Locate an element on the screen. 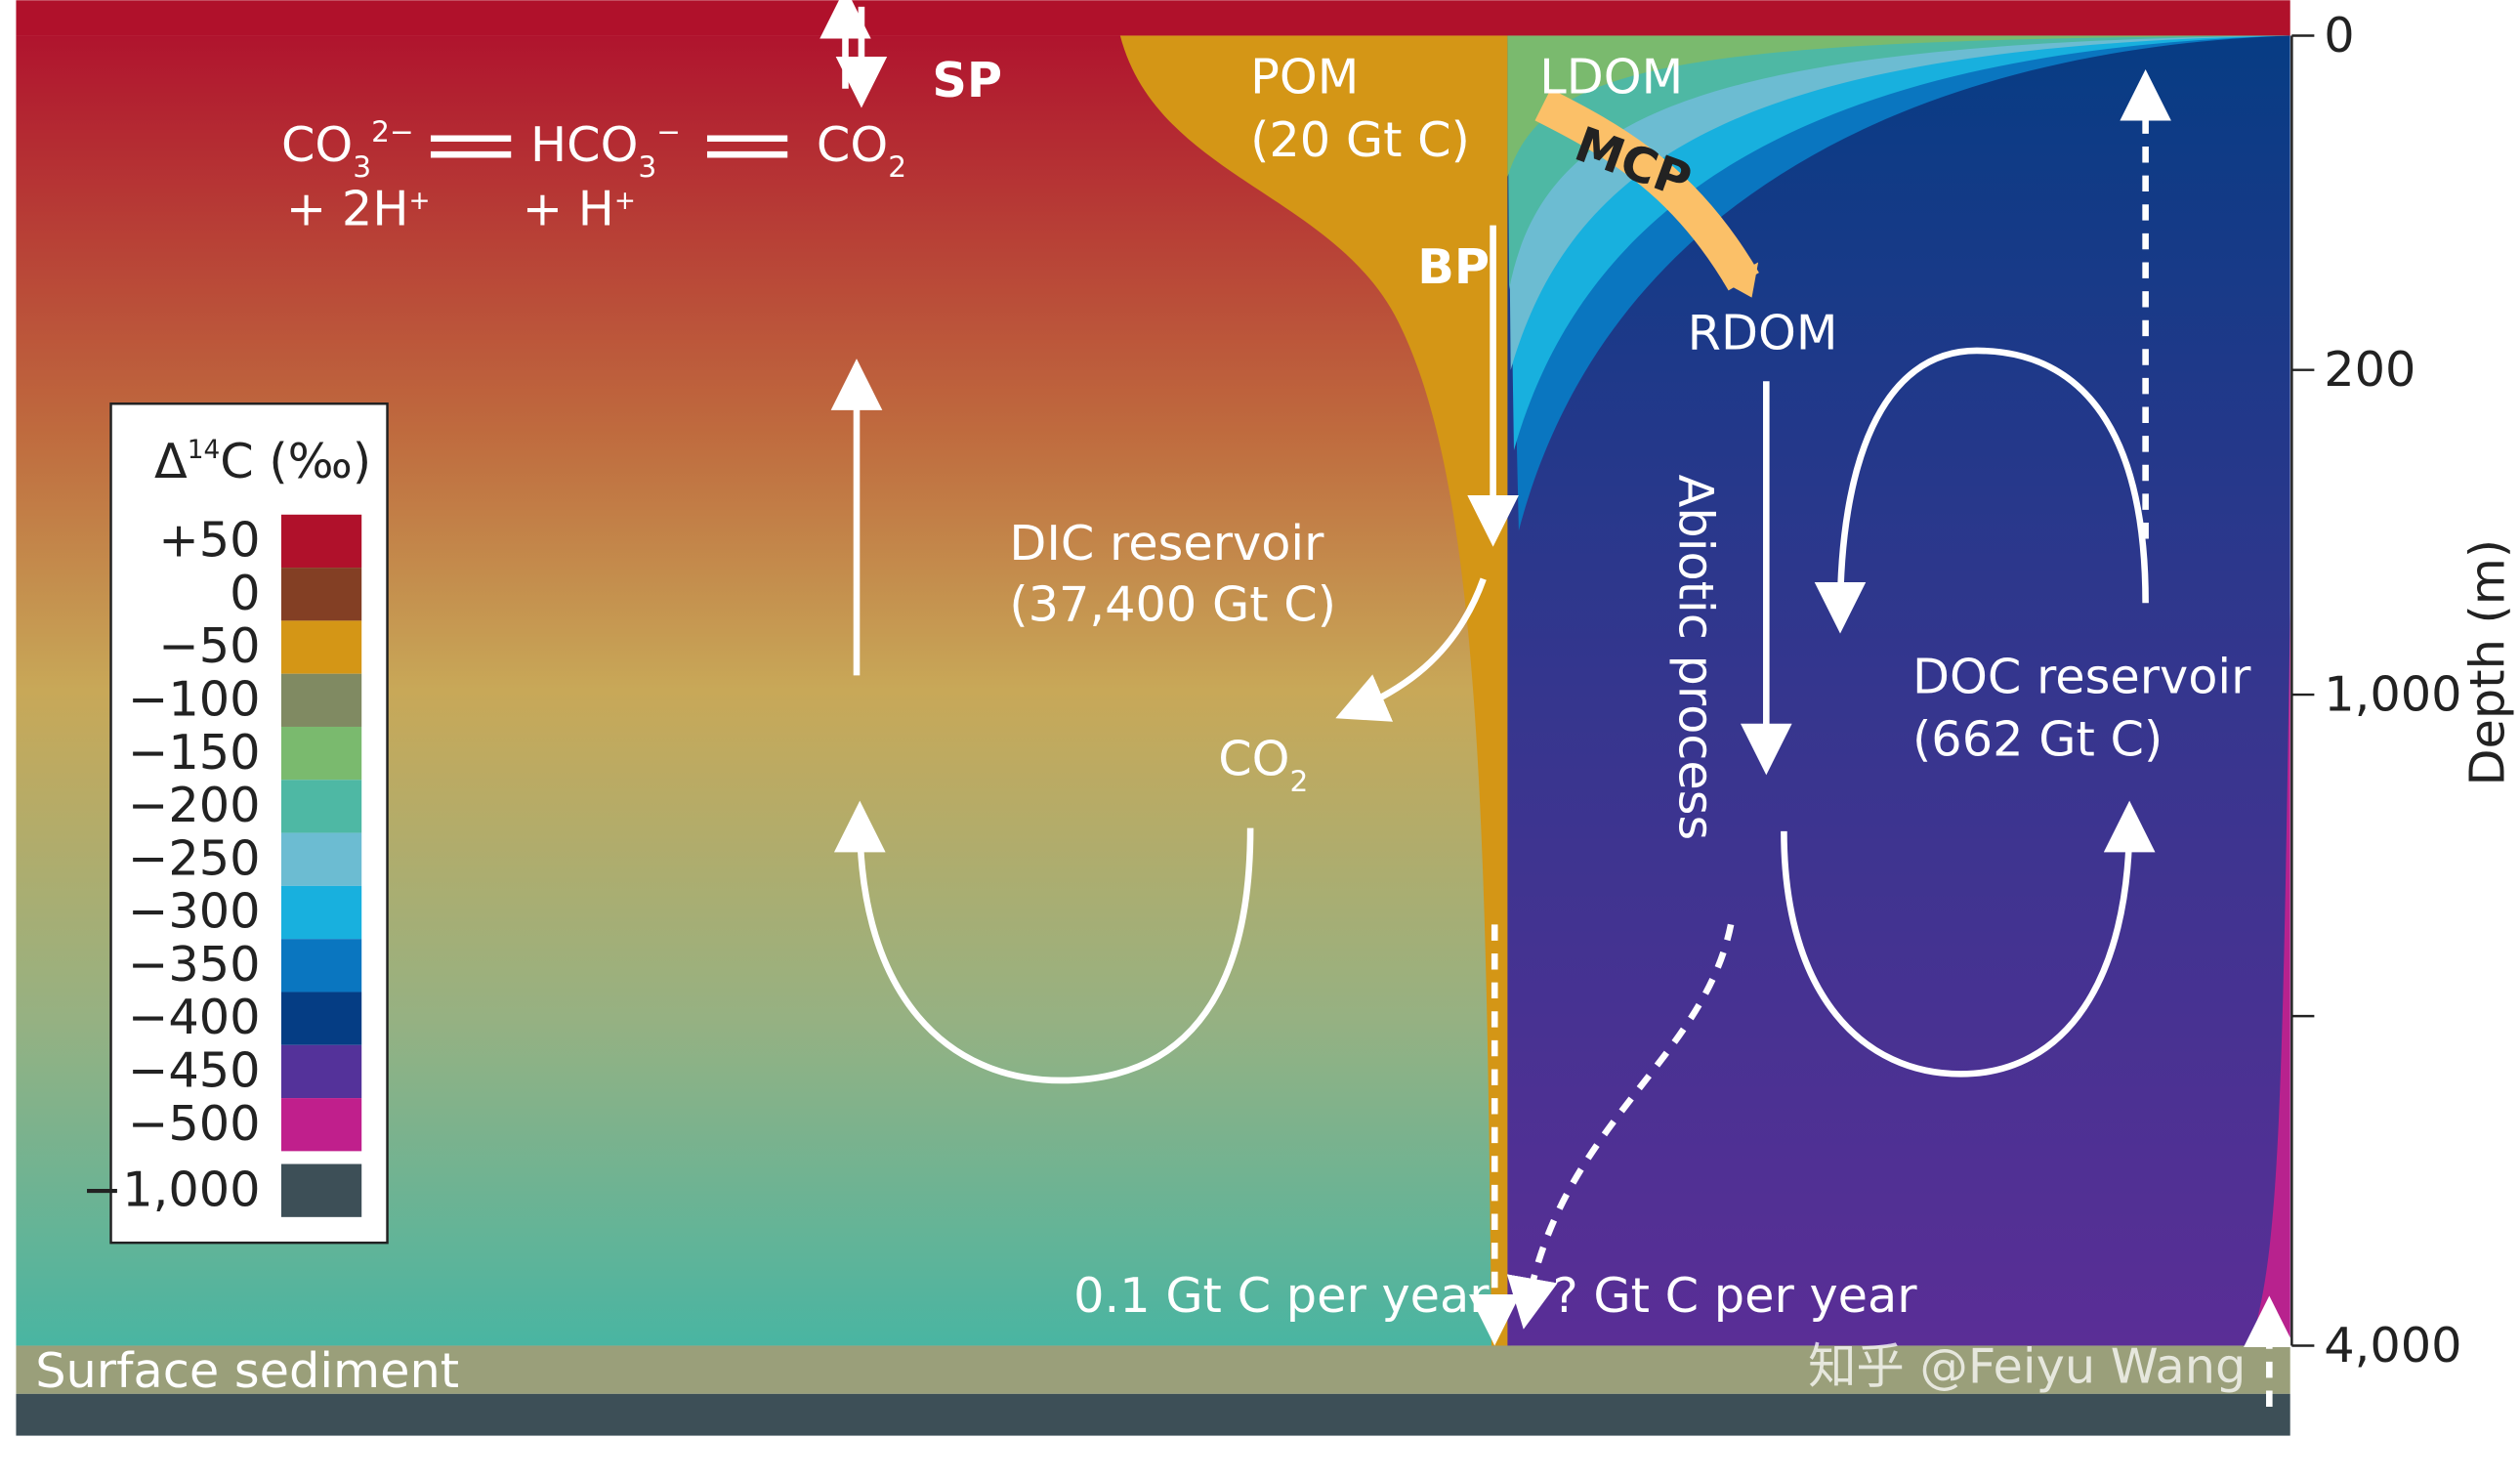  pom-label: POM is located at coordinates (1304, 78).